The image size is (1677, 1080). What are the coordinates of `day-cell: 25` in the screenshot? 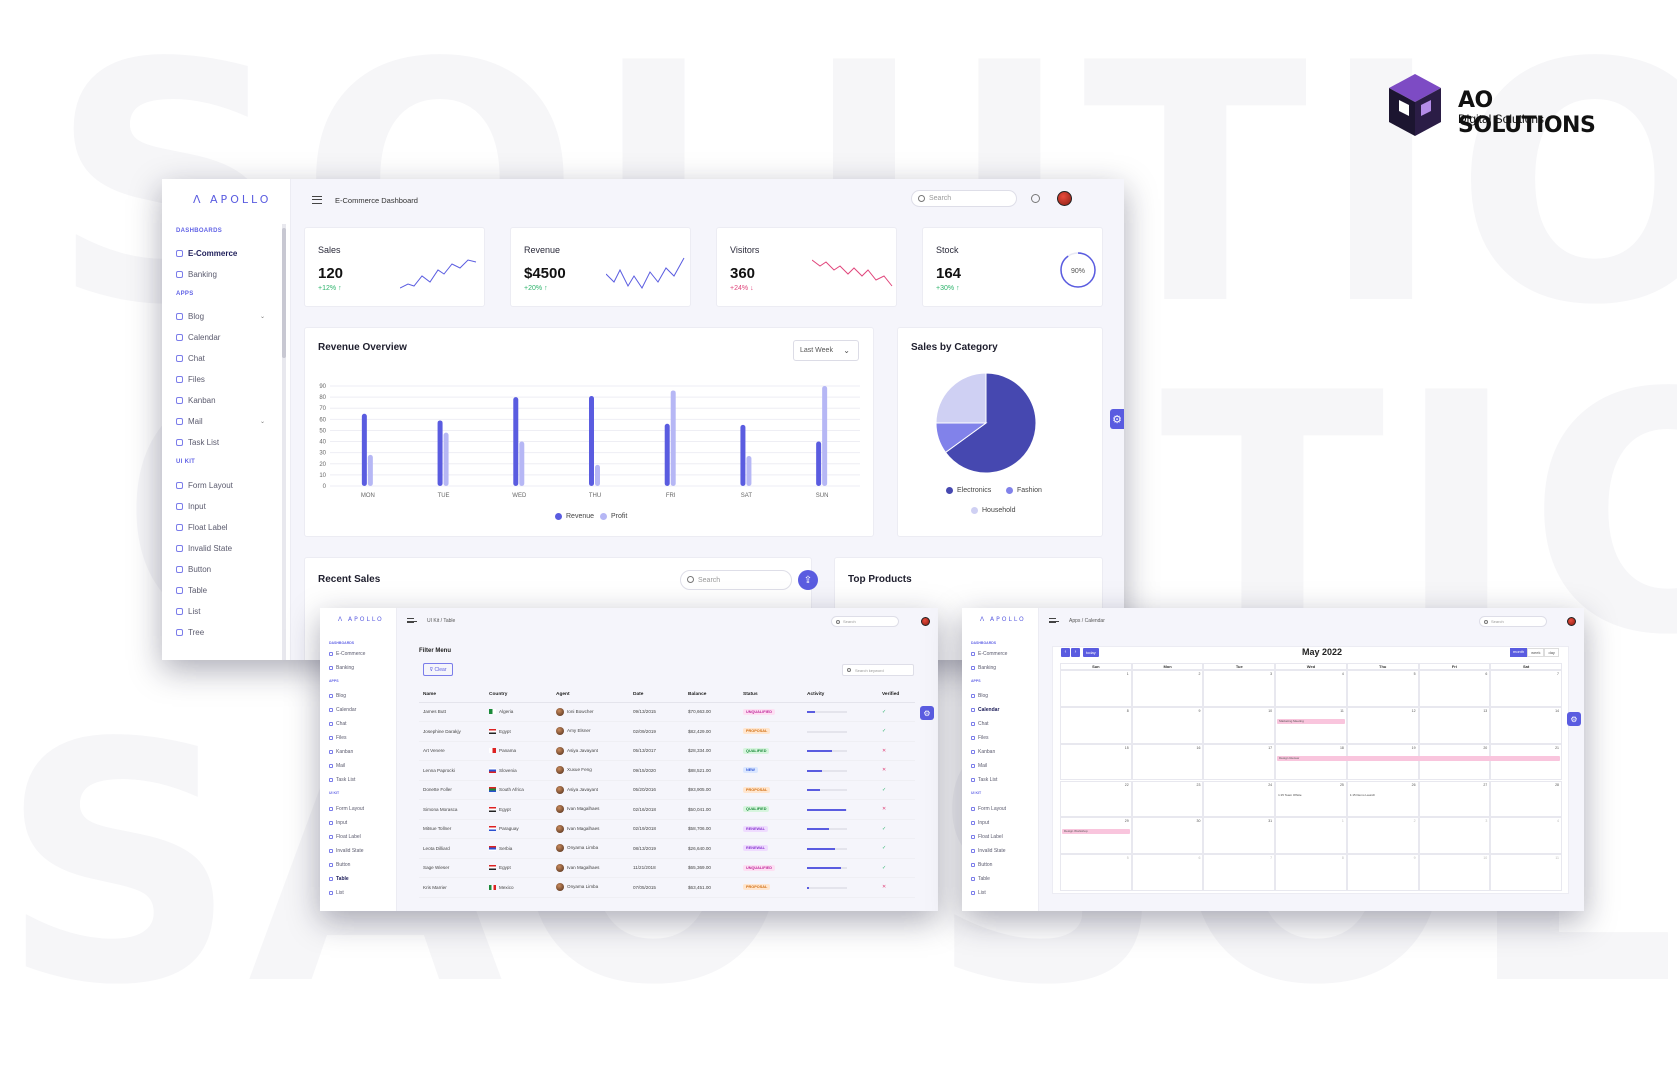 It's located at (1311, 799).